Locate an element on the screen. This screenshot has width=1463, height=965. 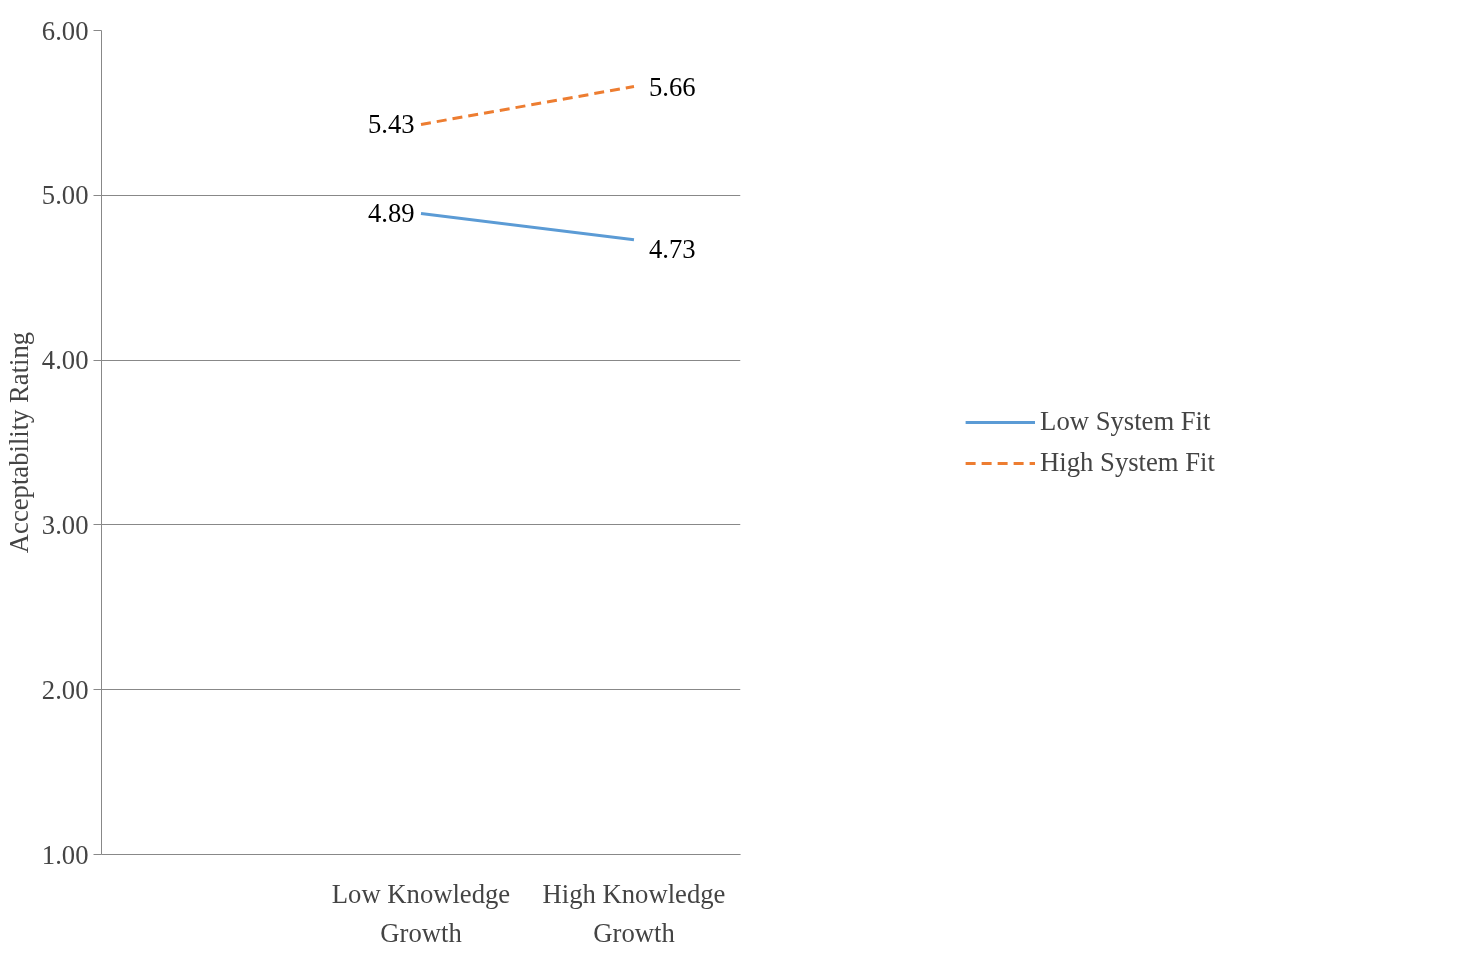
data-label: 5.66 is located at coordinates (672, 86).